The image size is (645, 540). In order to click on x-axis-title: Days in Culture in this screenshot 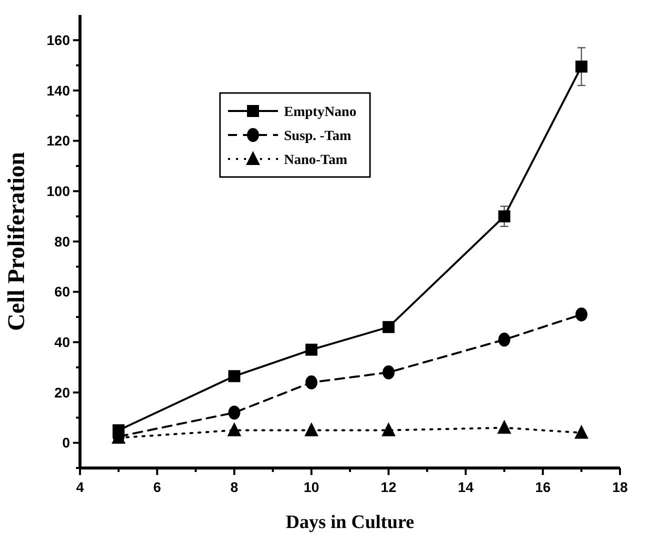, I will do `click(350, 522)`.